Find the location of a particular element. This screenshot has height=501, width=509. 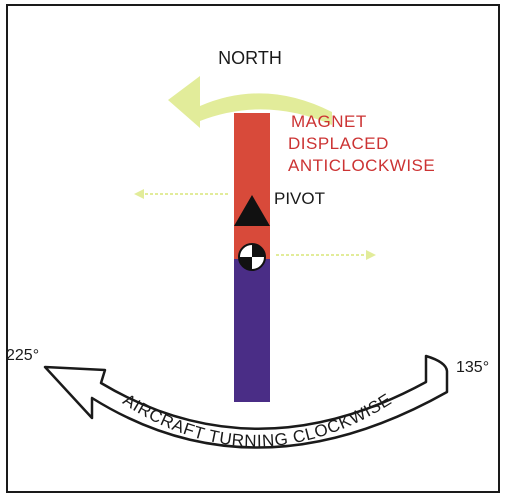

right-force-arrow is located at coordinates (326, 255).